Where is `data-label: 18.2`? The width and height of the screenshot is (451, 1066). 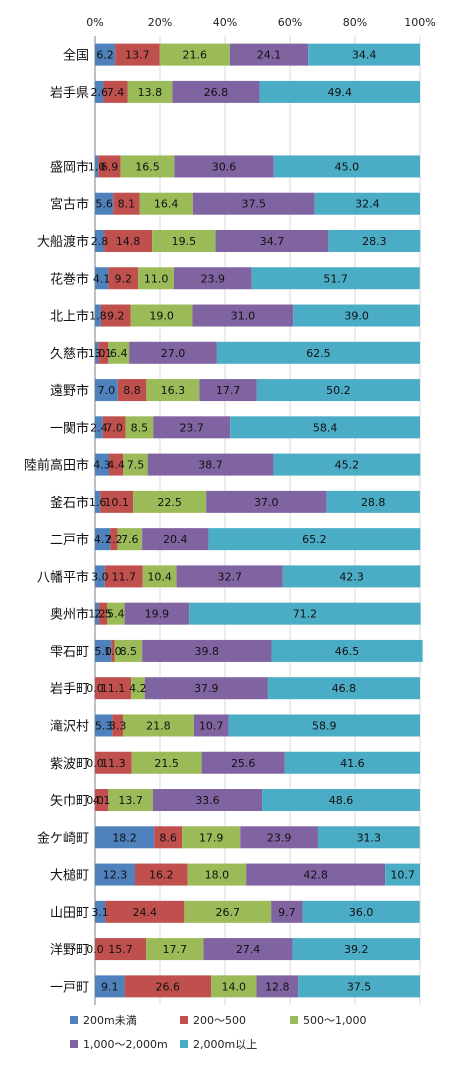
data-label: 18.2 is located at coordinates (124, 837).